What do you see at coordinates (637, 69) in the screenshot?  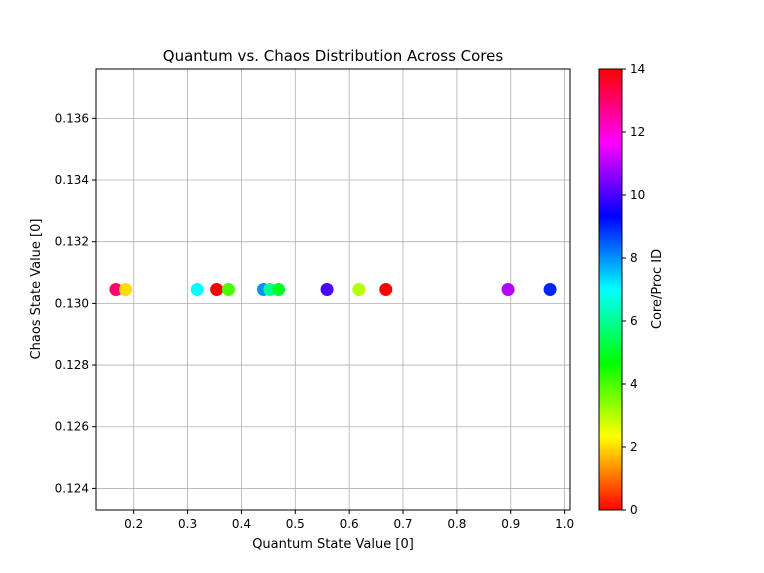 I see `colorbar-tick-label: 14` at bounding box center [637, 69].